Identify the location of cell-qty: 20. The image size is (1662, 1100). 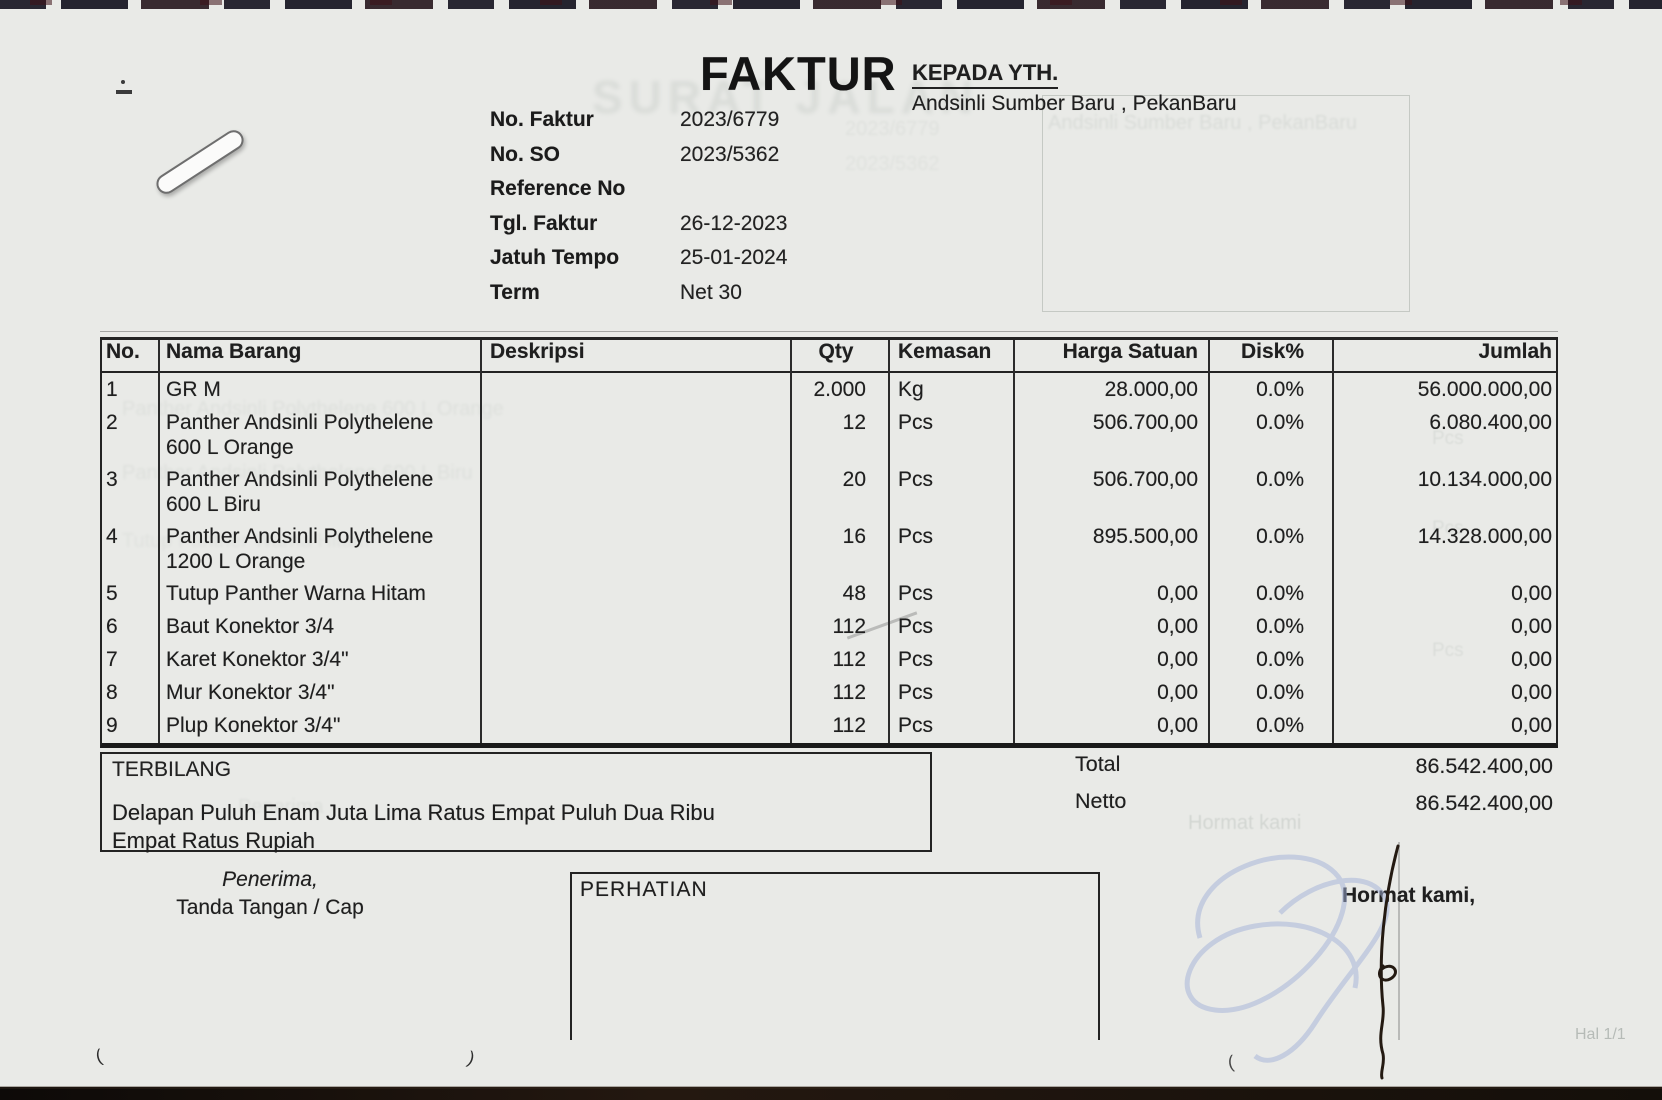
(854, 479).